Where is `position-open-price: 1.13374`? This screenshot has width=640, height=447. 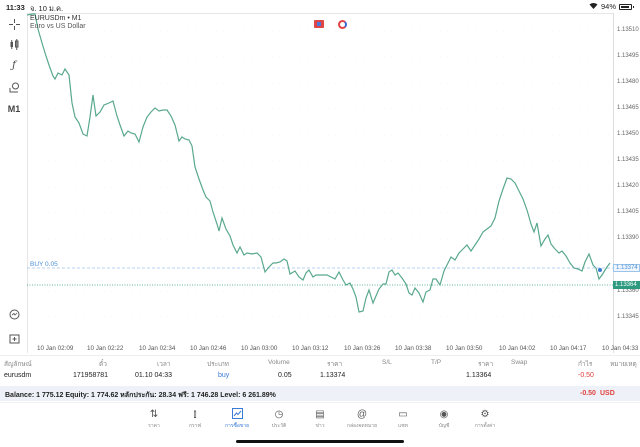 position-open-price: 1.13374 is located at coordinates (333, 375).